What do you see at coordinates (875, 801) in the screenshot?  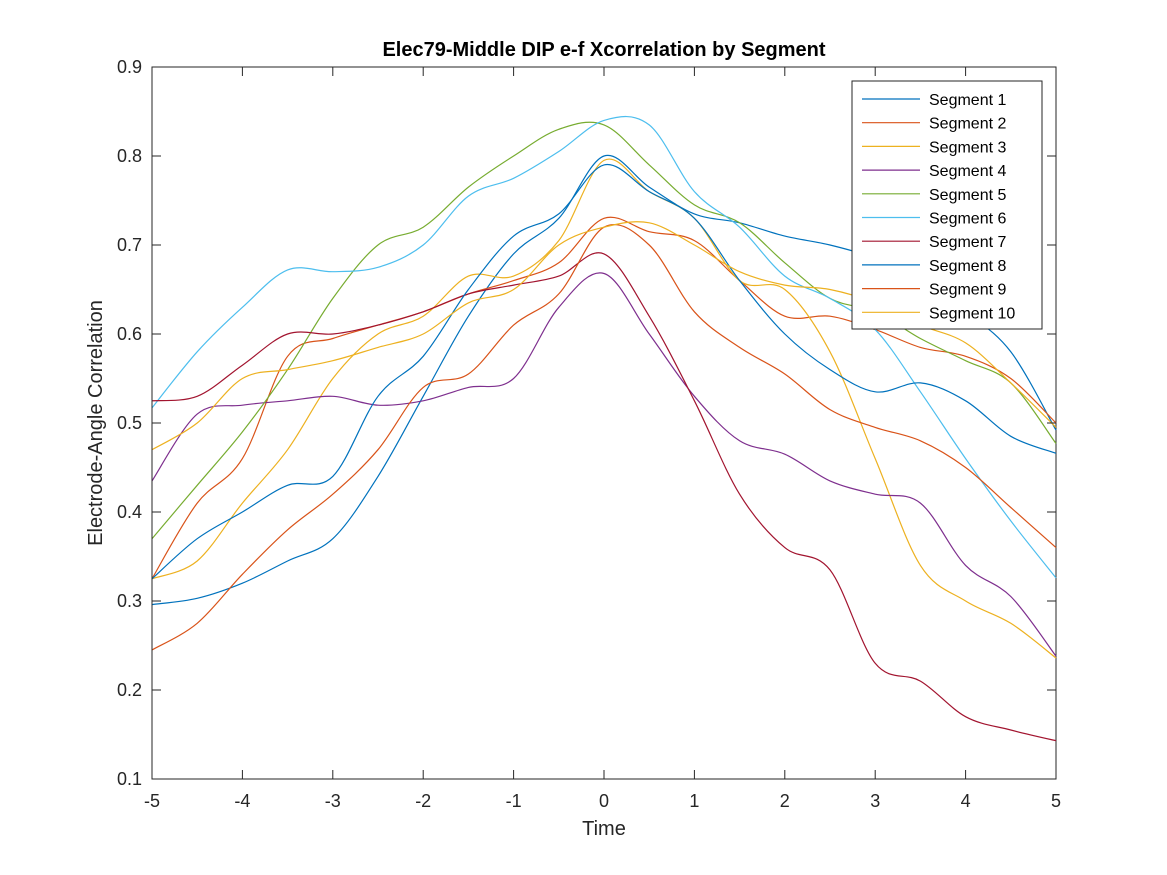 I see `x-tick-label: 3` at bounding box center [875, 801].